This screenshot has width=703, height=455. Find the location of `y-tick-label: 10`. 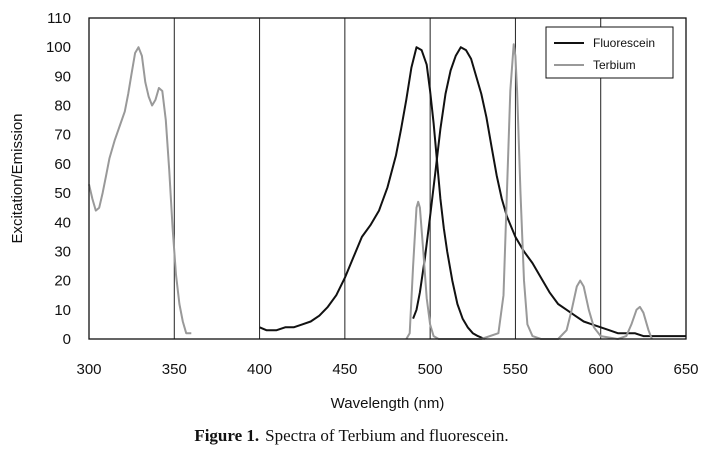

y-tick-label: 10 is located at coordinates (62, 310).